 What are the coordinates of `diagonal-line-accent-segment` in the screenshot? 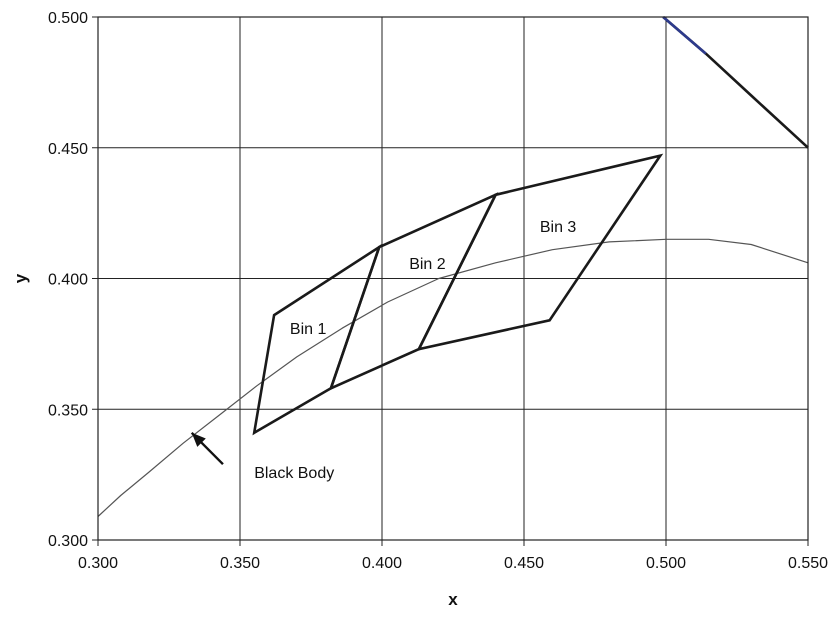 It's located at (684, 35).